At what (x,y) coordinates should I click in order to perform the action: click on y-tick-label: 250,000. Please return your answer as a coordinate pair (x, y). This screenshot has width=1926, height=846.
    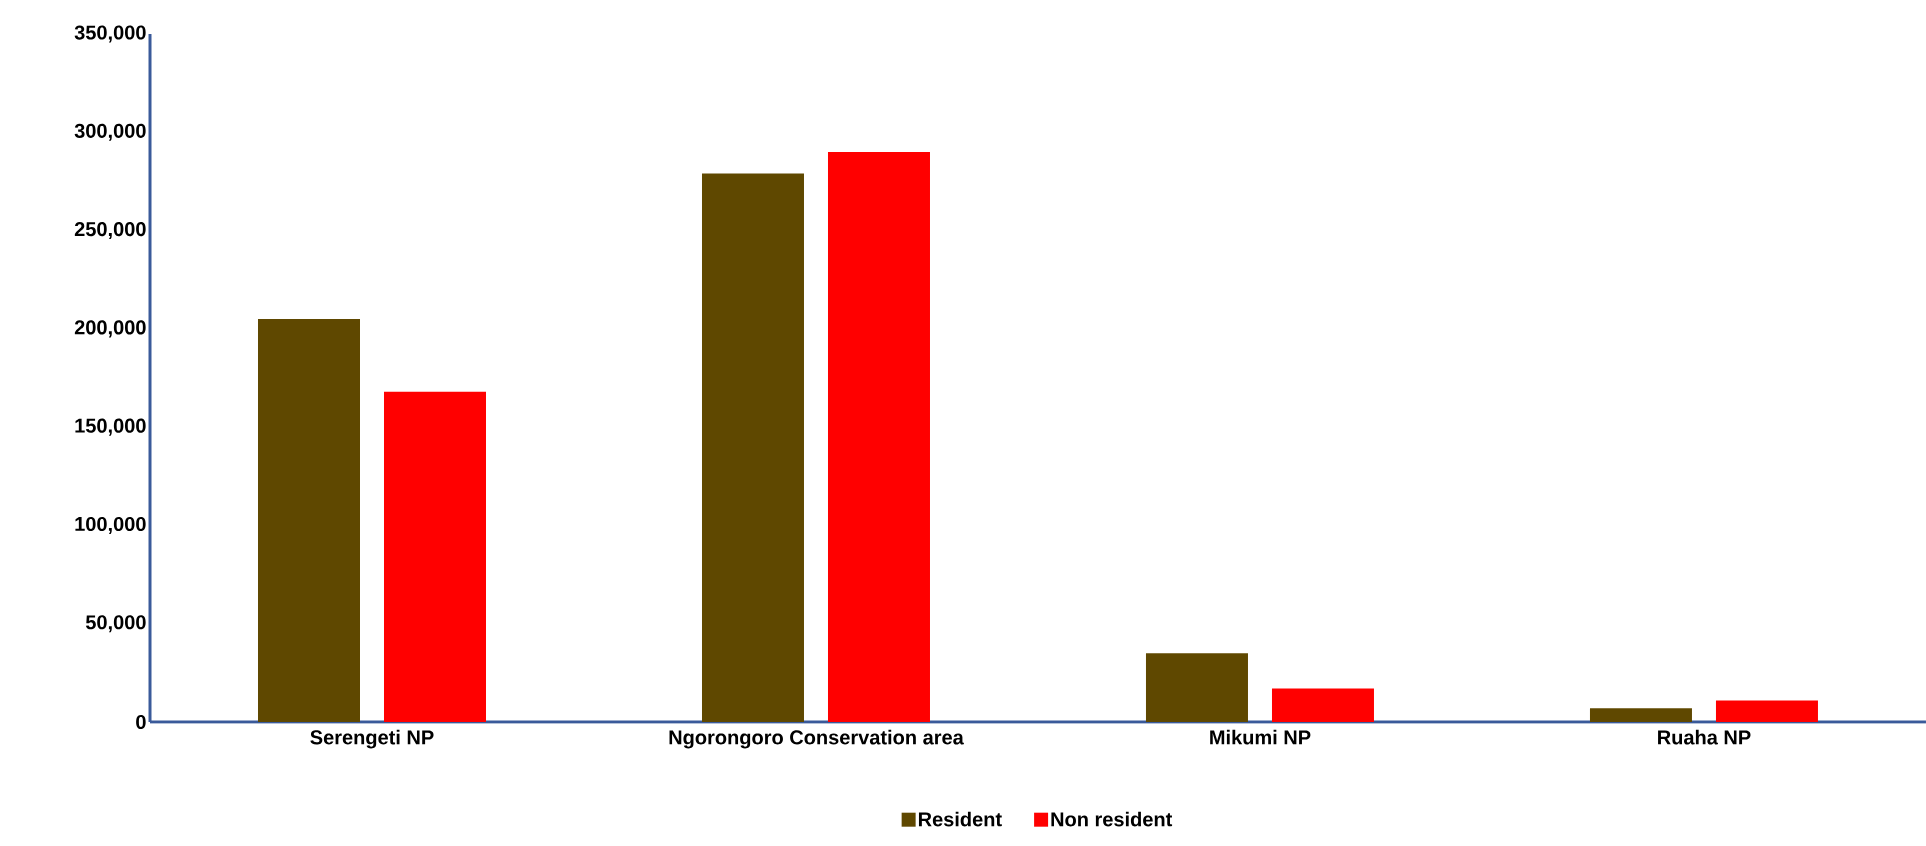
    Looking at the image, I should click on (110, 231).